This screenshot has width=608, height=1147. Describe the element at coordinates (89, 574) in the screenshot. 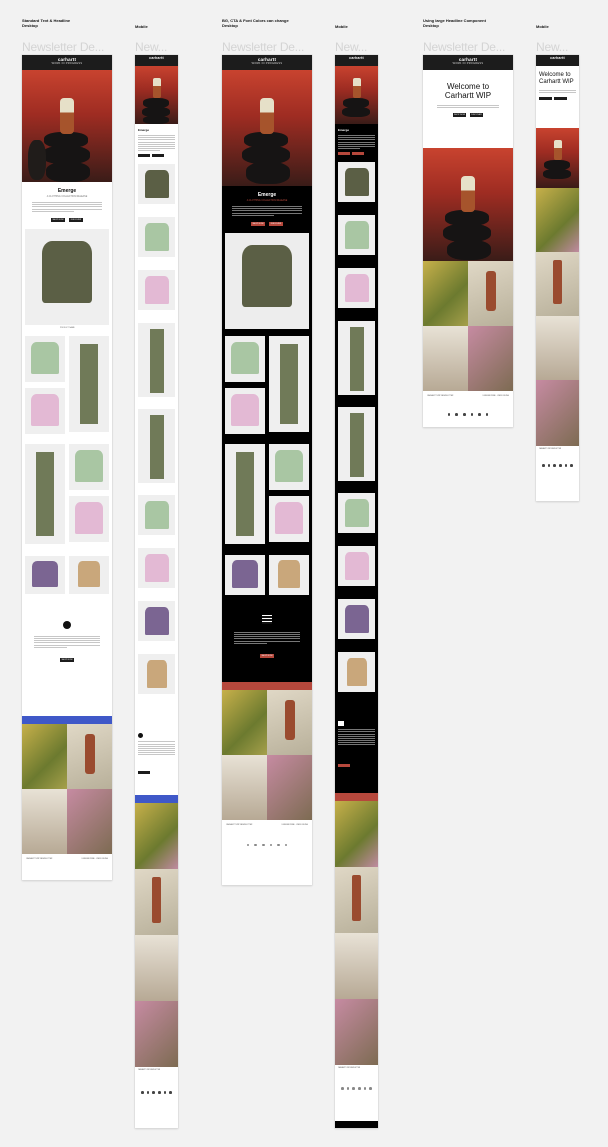

I see `product-vest` at that location.